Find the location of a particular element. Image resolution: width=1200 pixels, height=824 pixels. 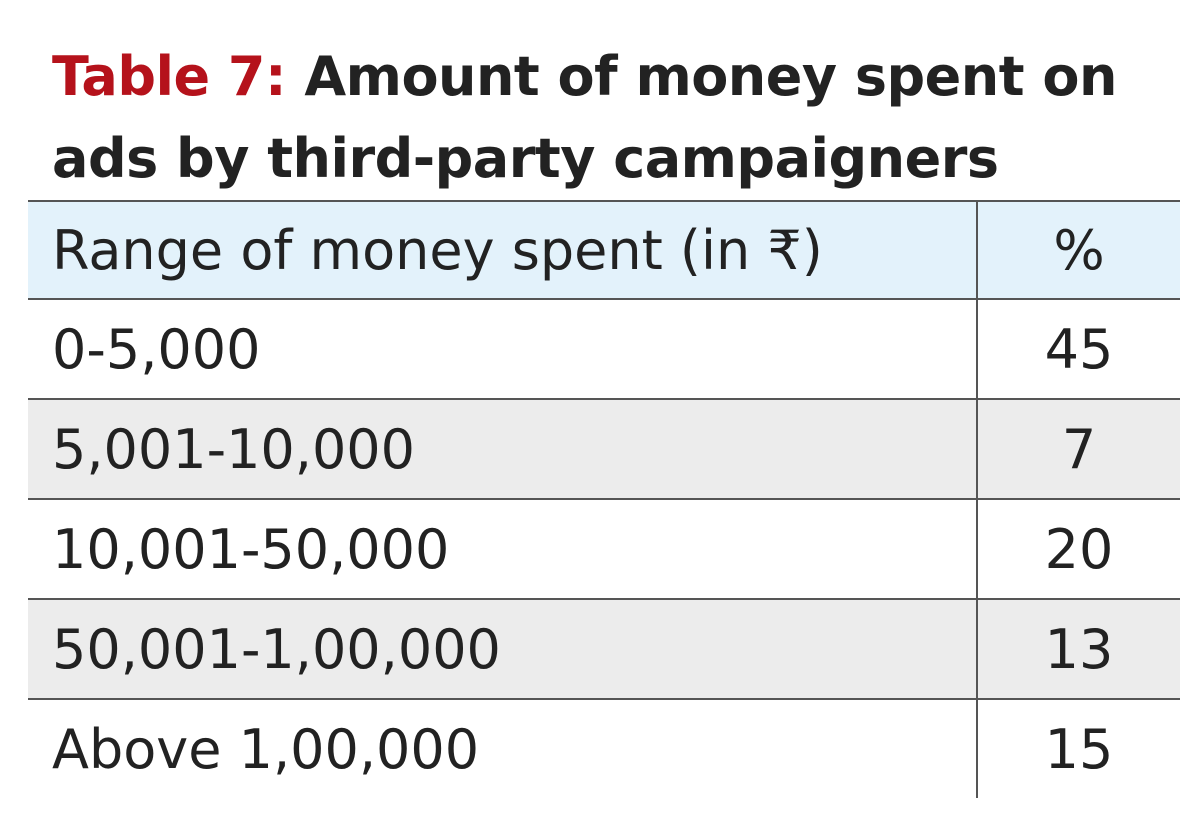

table-header-row: Range of money spent (in ₹) % is located at coordinates (604, 250).